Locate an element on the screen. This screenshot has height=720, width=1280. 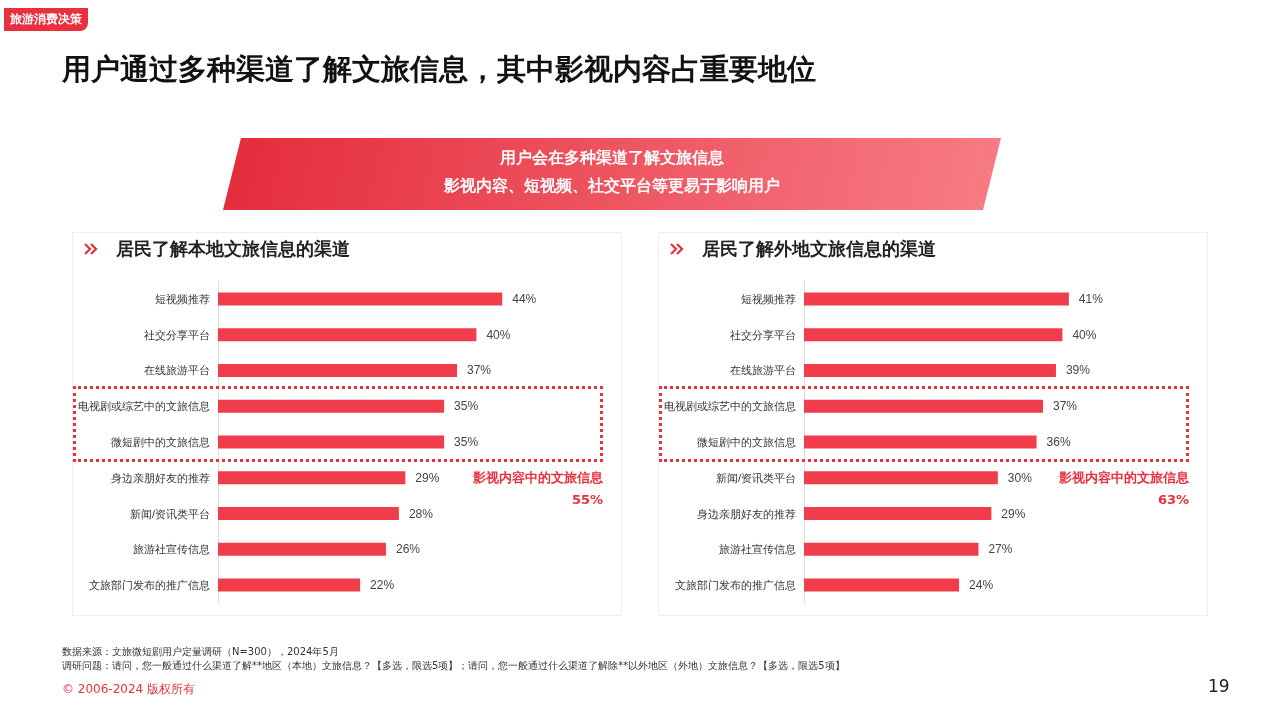
data-label: 36% is located at coordinates (1058, 442).